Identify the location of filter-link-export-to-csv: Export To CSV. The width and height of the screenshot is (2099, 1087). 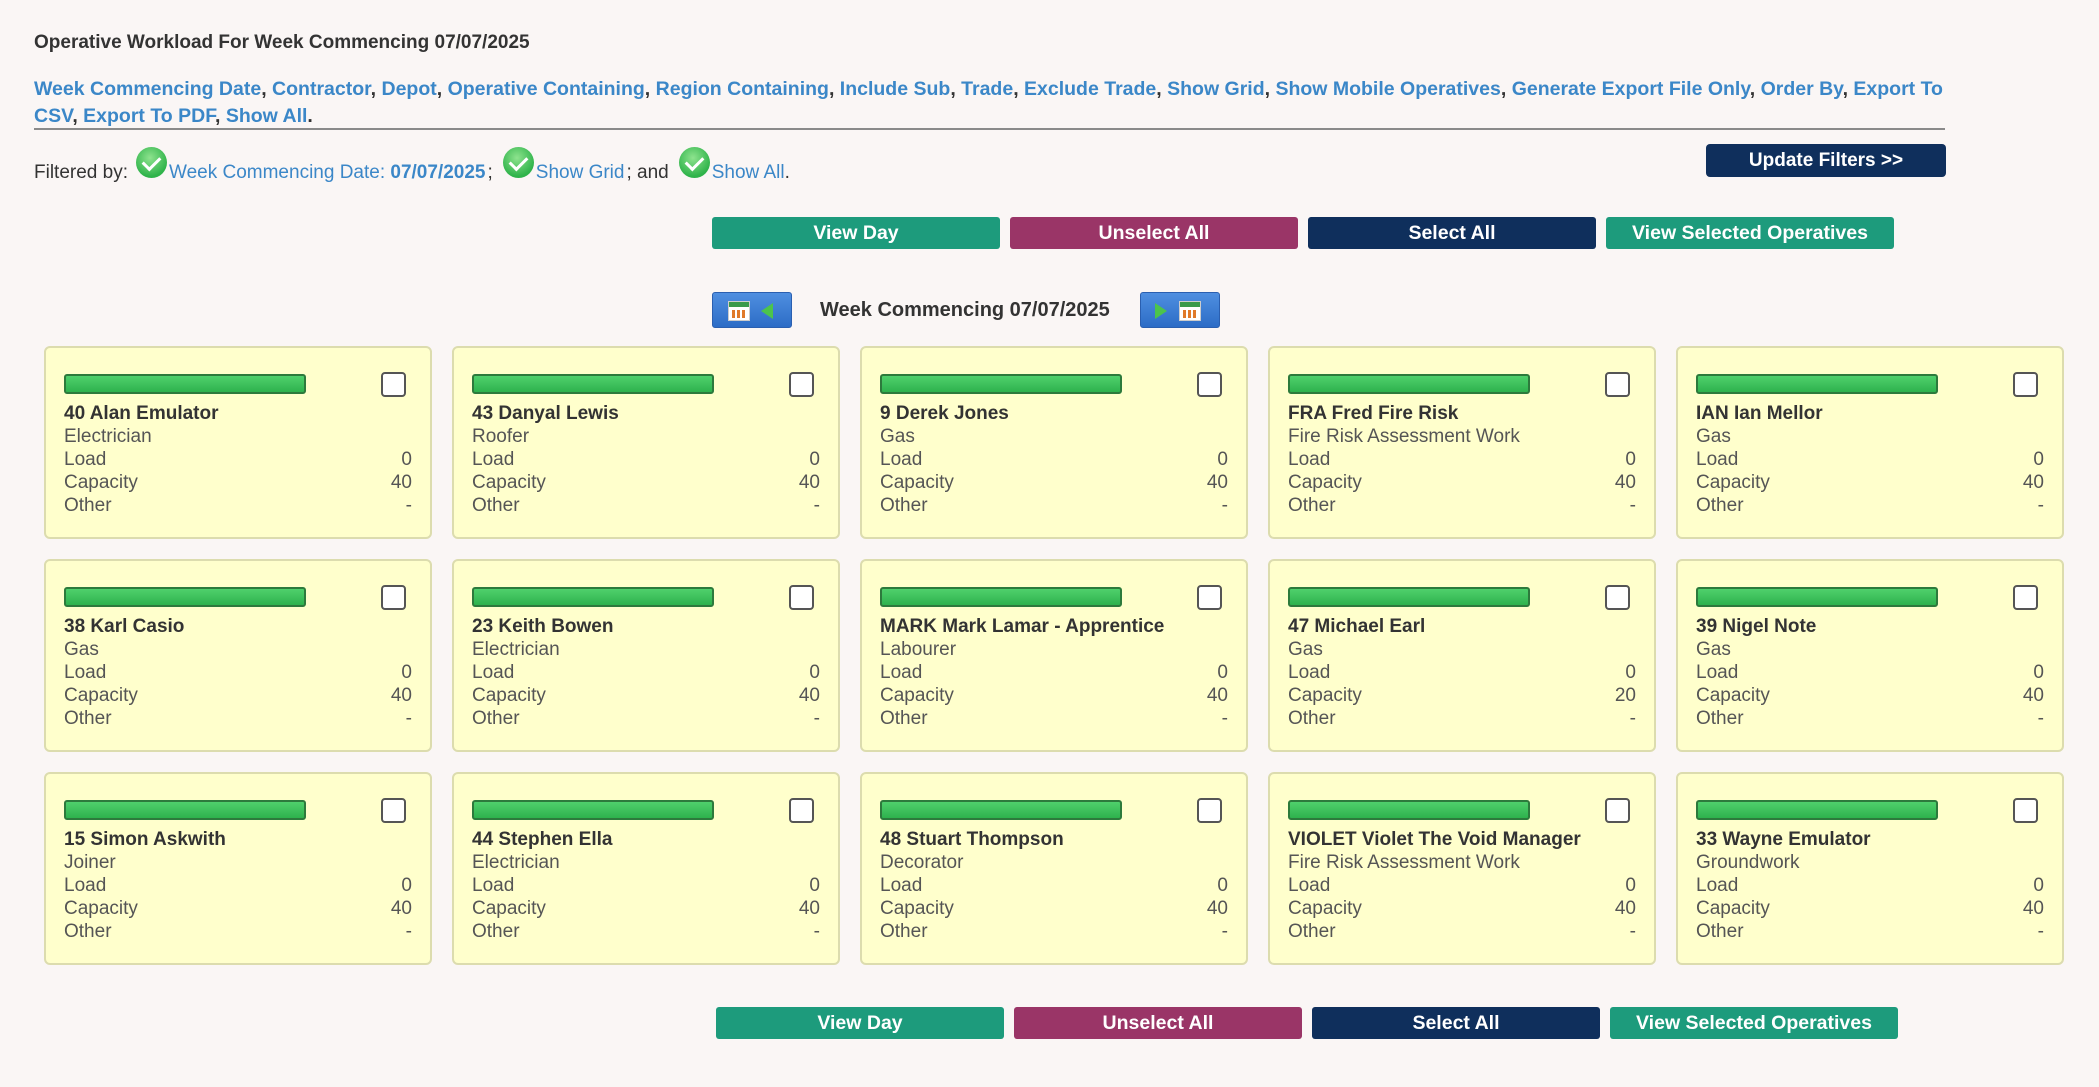
(988, 102).